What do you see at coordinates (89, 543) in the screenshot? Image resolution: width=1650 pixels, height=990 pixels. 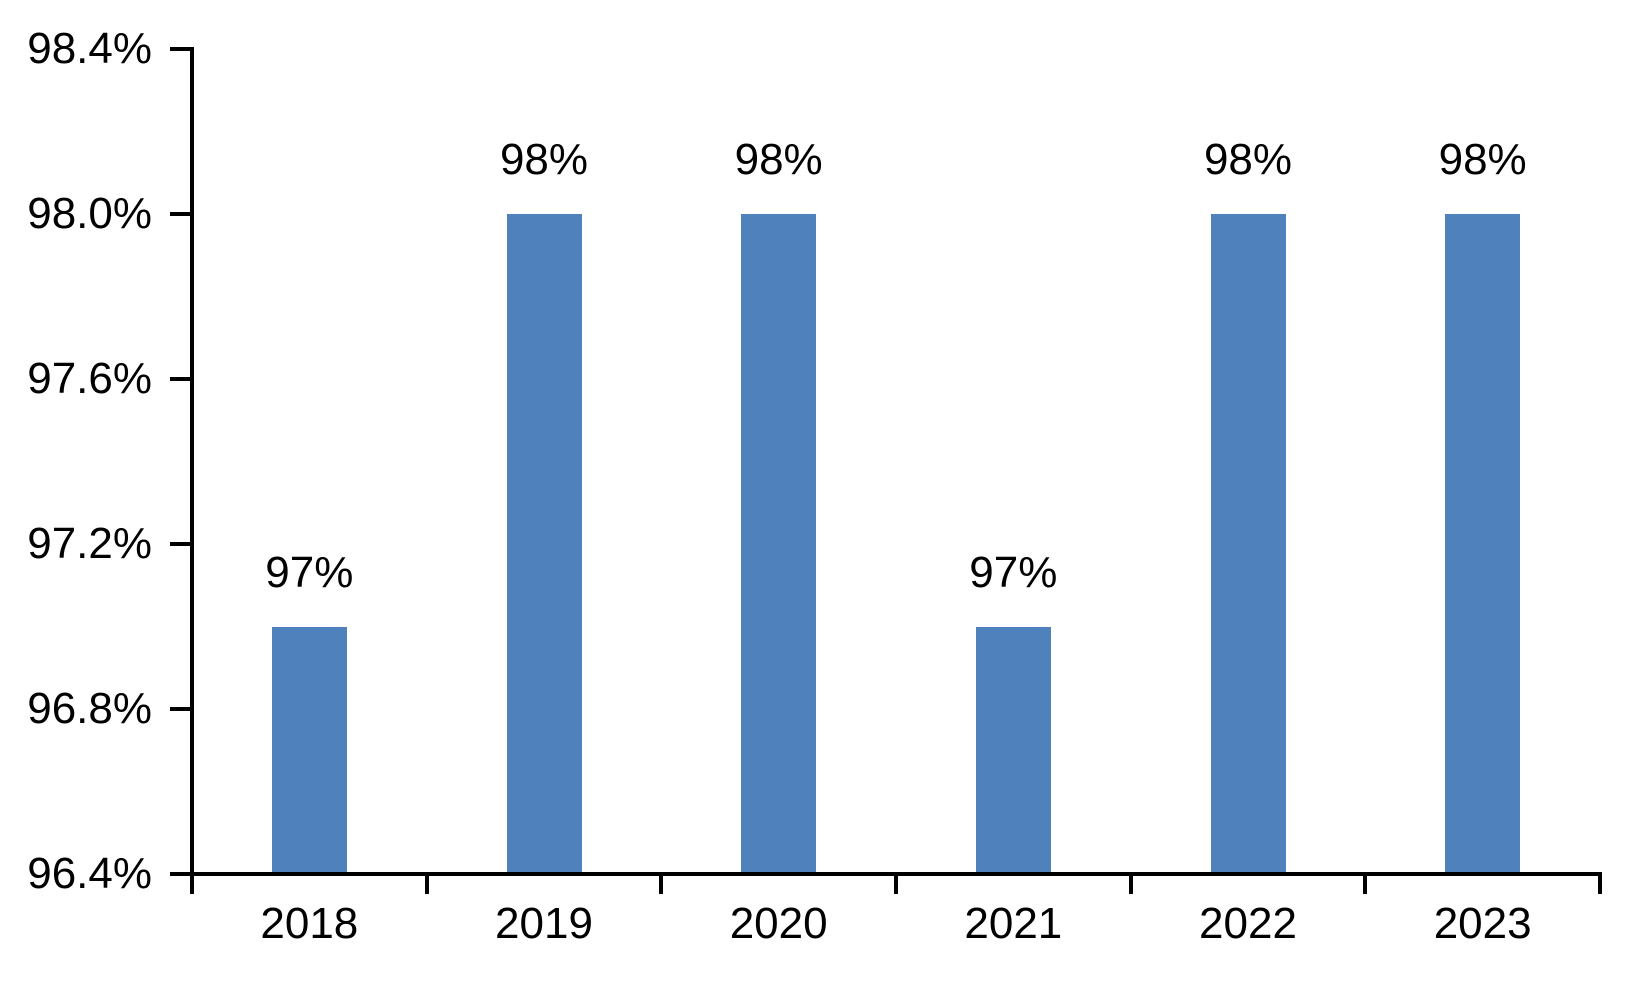 I see `y-tick-label: 97.2%` at bounding box center [89, 543].